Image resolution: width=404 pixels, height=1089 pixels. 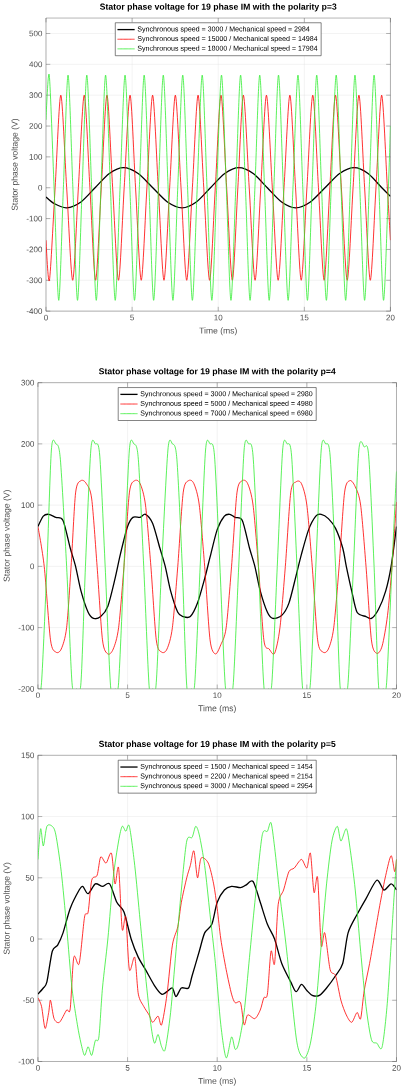 I want to click on y-tick-label: 500, so click(x=35, y=33).